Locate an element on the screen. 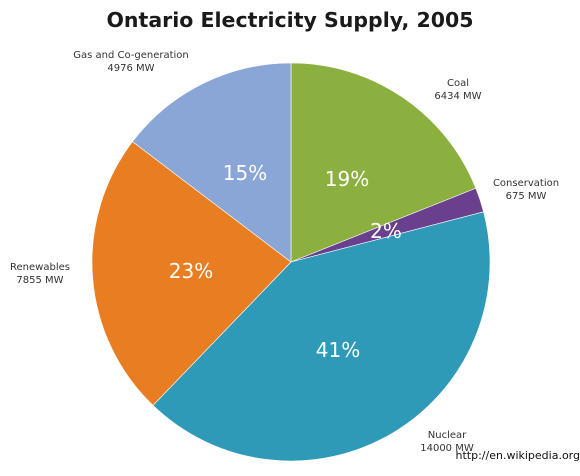  percent-label-nuclear: 41% is located at coordinates (338, 350).